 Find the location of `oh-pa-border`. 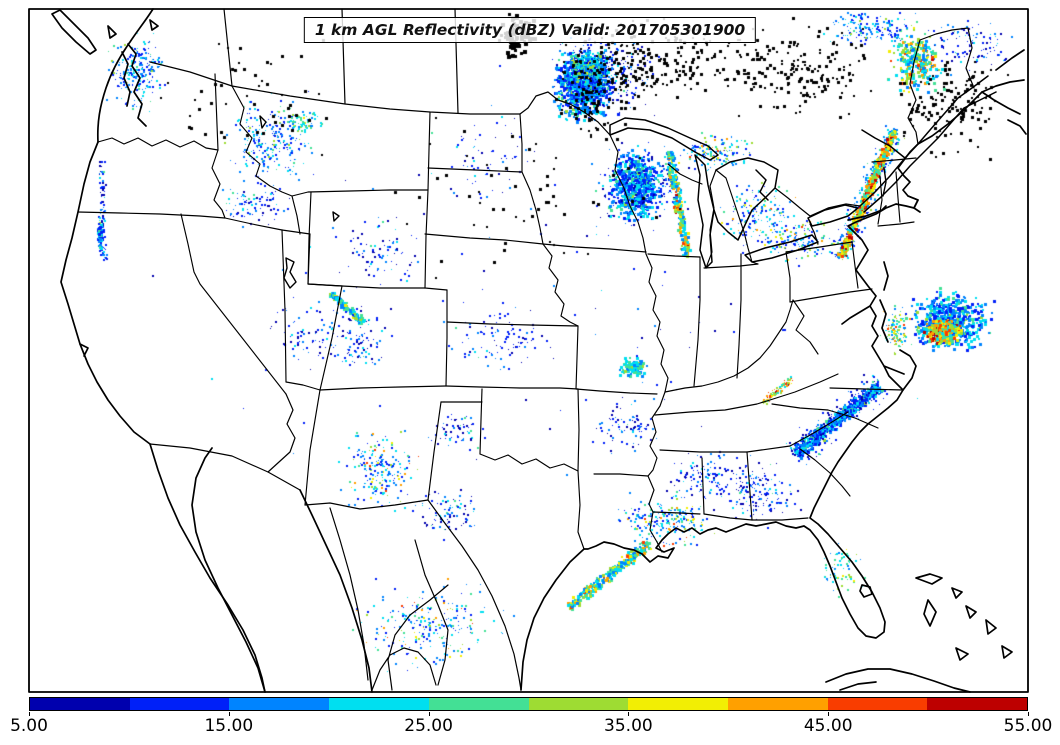

oh-pa-border is located at coordinates (788, 277).